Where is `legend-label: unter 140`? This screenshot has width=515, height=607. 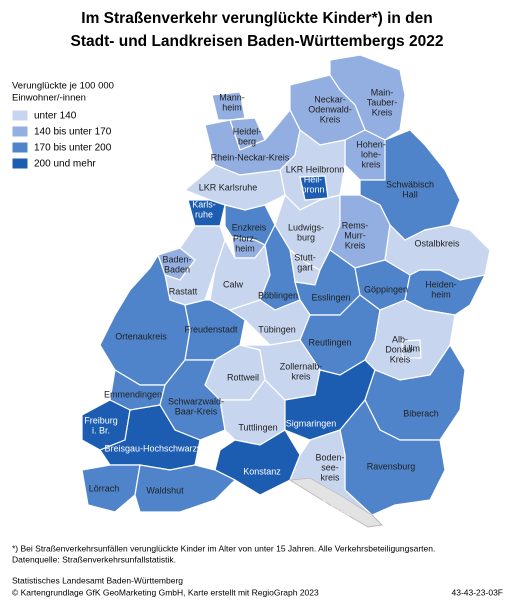 legend-label: unter 140 is located at coordinates (55, 116).